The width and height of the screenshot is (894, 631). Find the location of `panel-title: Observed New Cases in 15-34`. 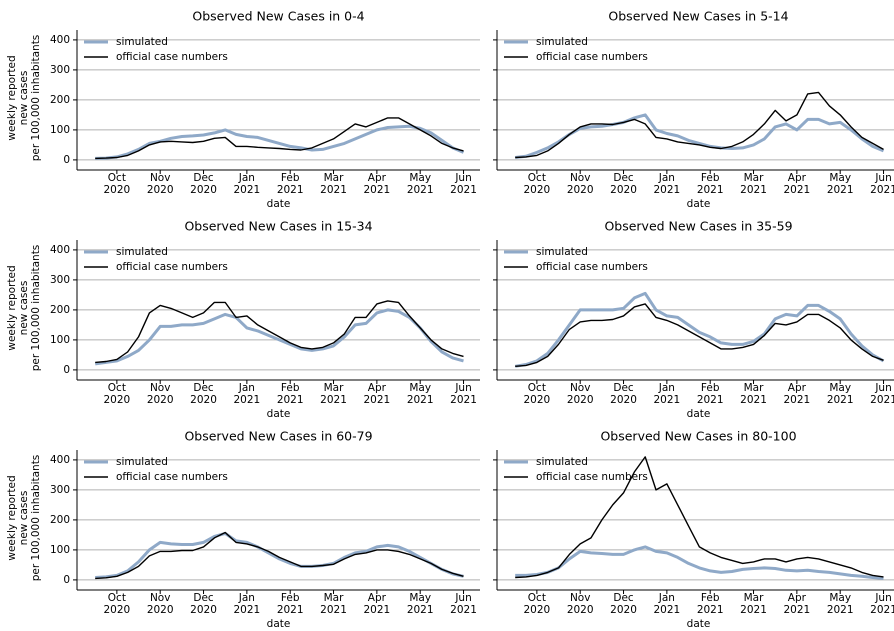

panel-title: Observed New Cases in 15-34 is located at coordinates (278, 226).